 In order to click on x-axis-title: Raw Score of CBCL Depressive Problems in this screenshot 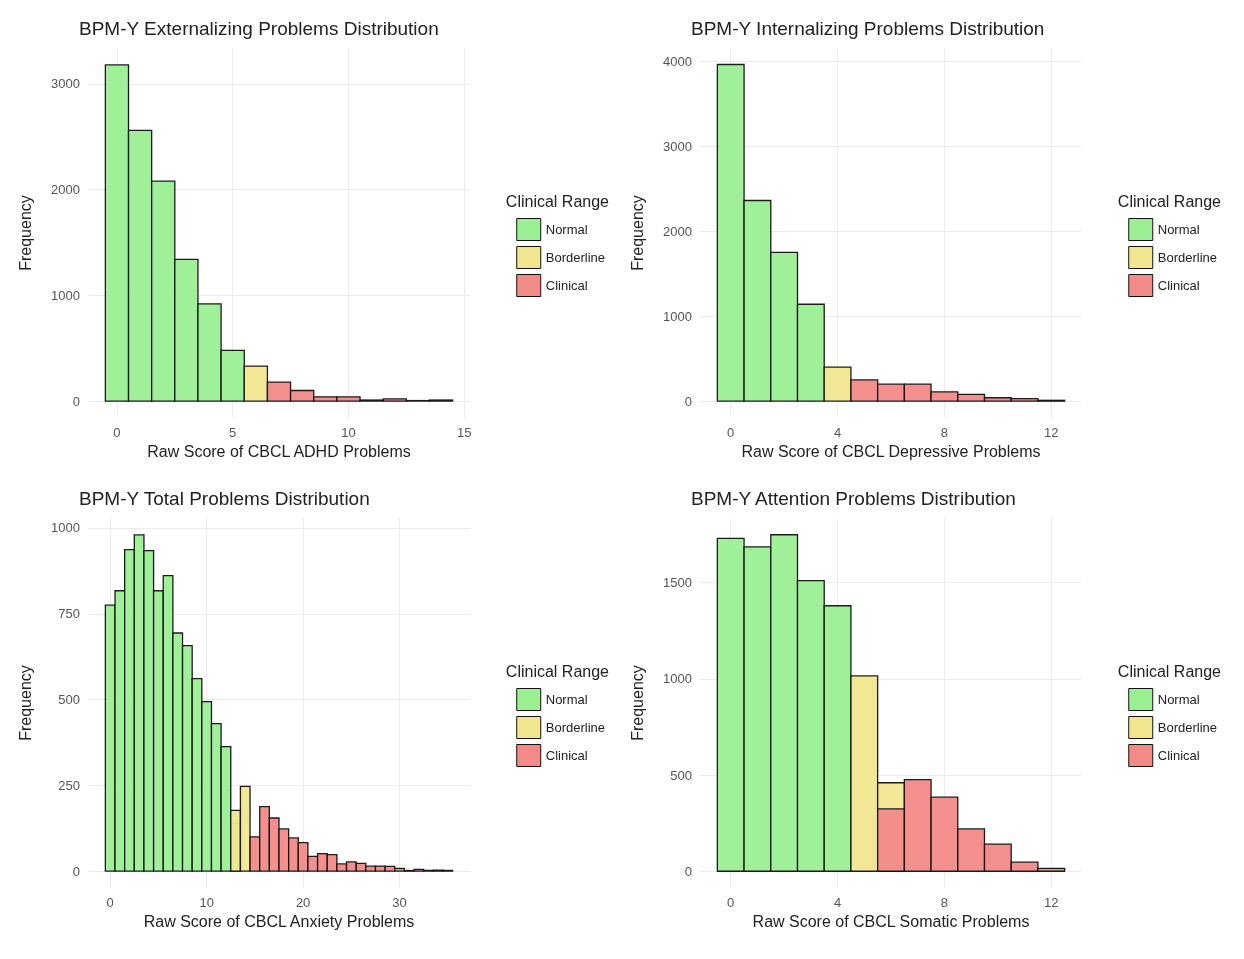, I will do `click(891, 452)`.